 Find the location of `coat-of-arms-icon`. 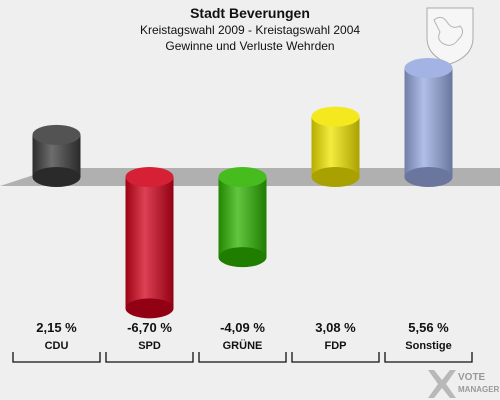

coat-of-arms-icon is located at coordinates (450, 36).